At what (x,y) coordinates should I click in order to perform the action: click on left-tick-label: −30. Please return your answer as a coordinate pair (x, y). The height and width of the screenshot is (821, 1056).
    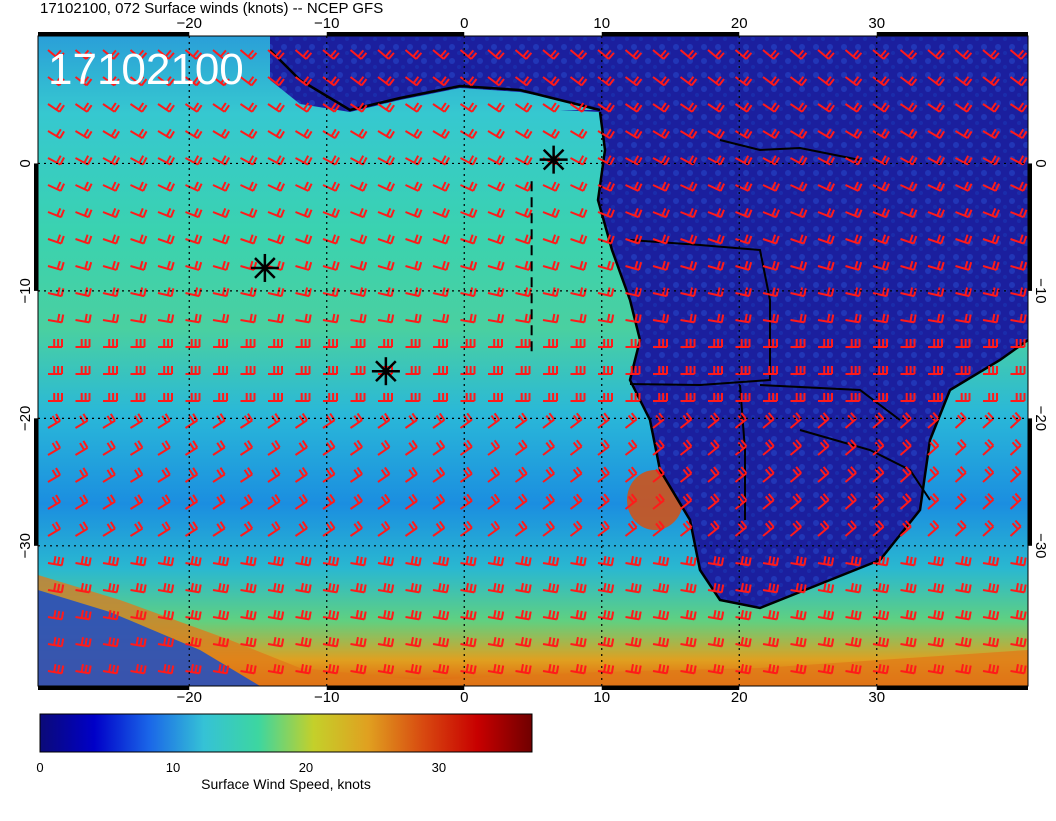
    Looking at the image, I should click on (25, 545).